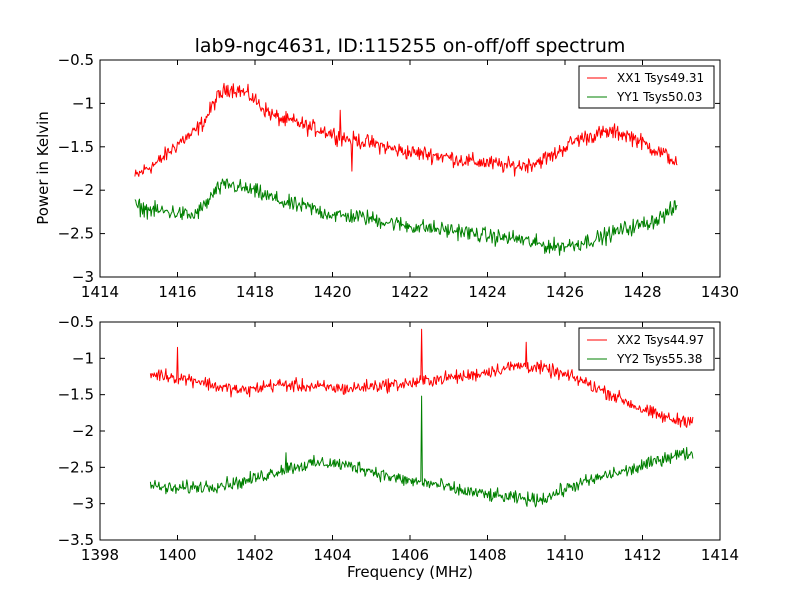 This screenshot has height=600, width=800. I want to click on x-tick-label: 1428, so click(642, 292).